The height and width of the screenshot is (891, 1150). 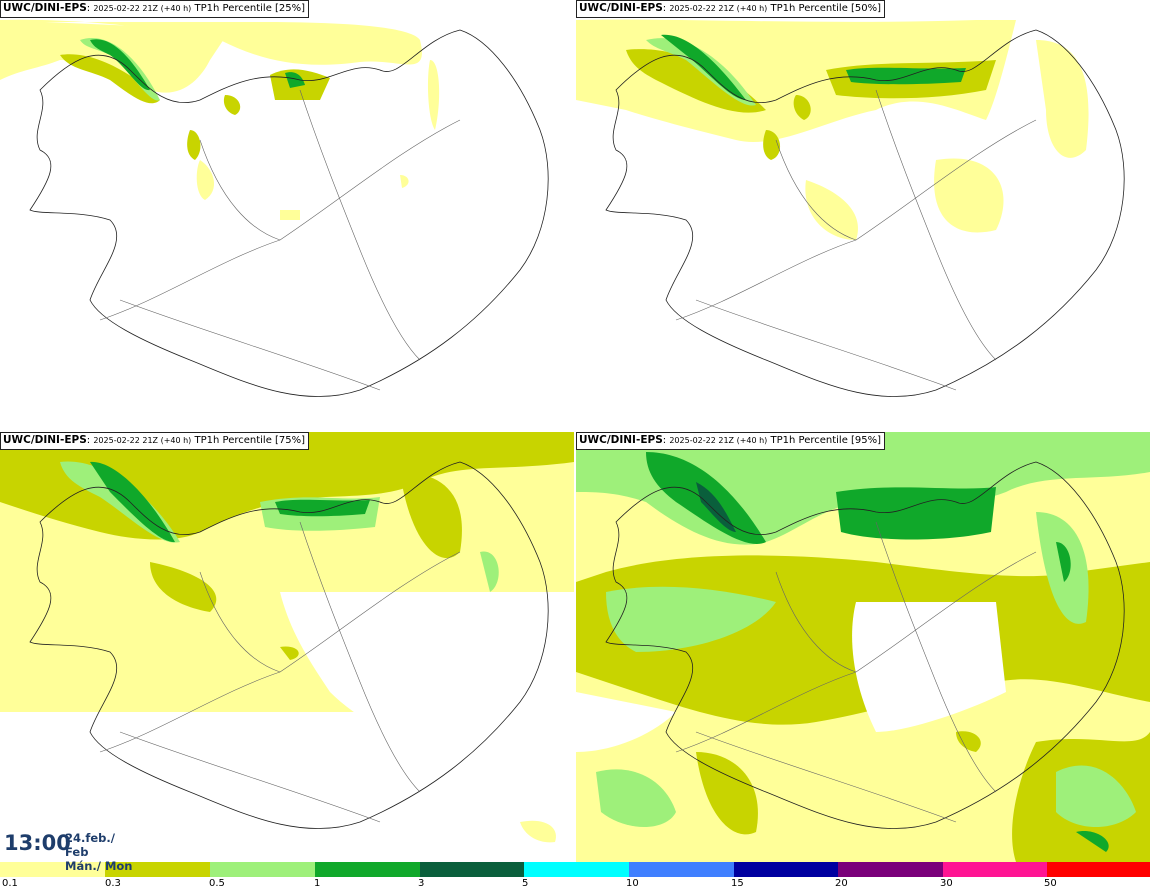 What do you see at coordinates (737, 883) in the screenshot?
I see `legend-tick: 15` at bounding box center [737, 883].